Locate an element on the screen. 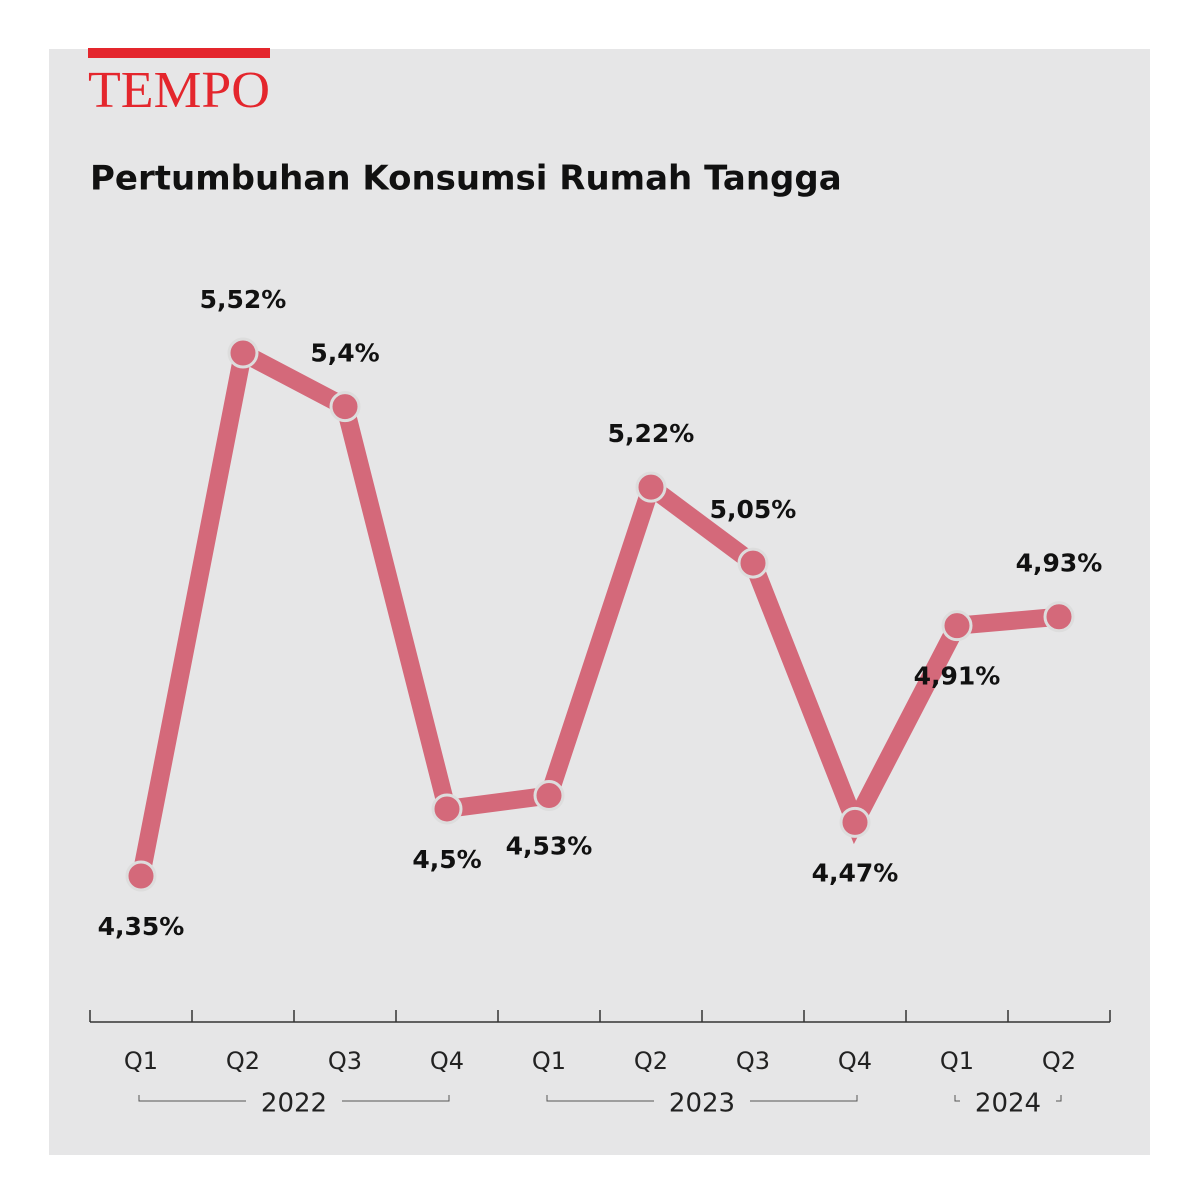 The width and height of the screenshot is (1200, 1200). data-label: 4,47% is located at coordinates (855, 872).